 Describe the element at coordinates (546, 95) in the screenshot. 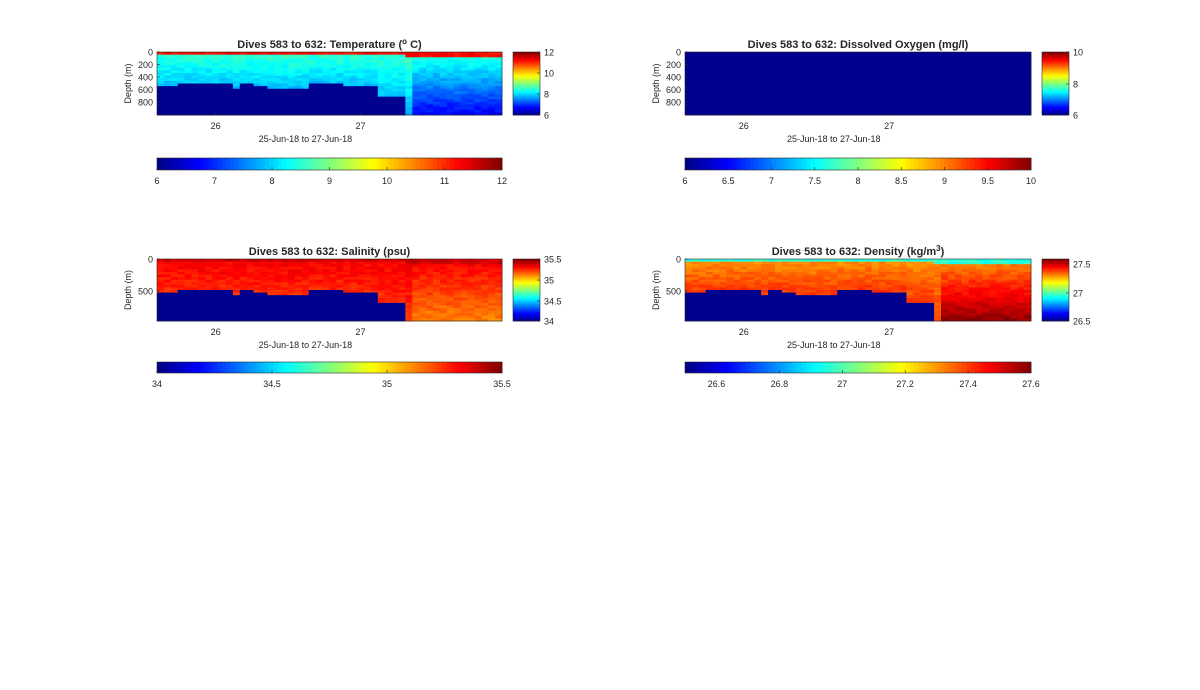

I see `colorbar-tick-label: 8` at that location.